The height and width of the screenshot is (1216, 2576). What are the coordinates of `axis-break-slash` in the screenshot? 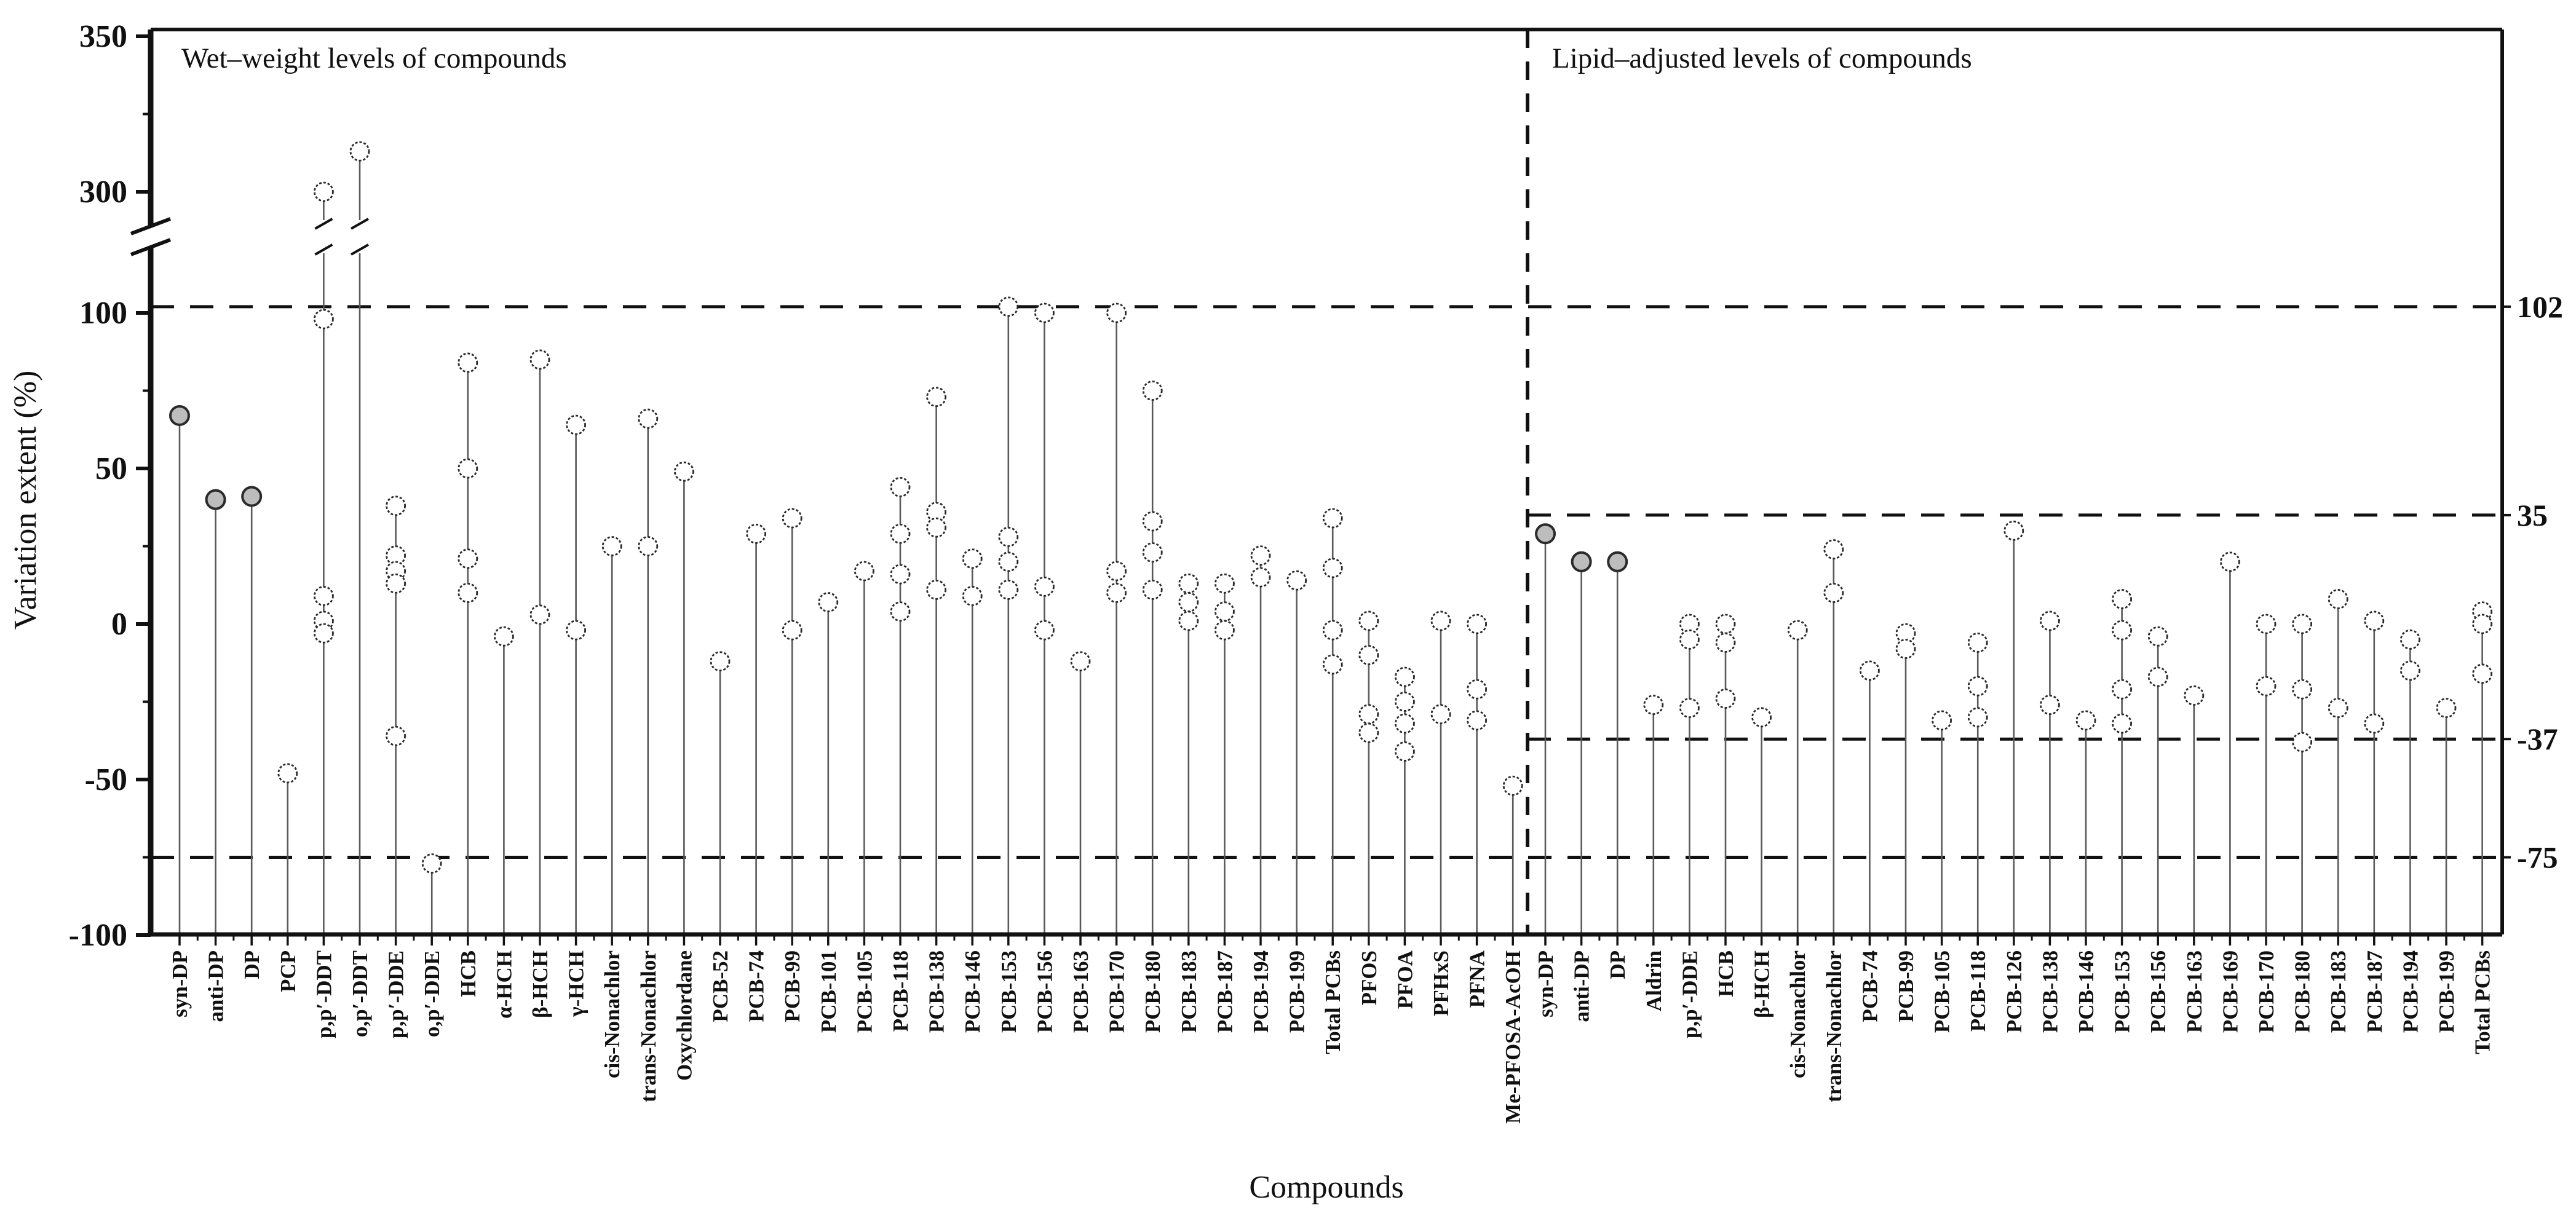 It's located at (151, 226).